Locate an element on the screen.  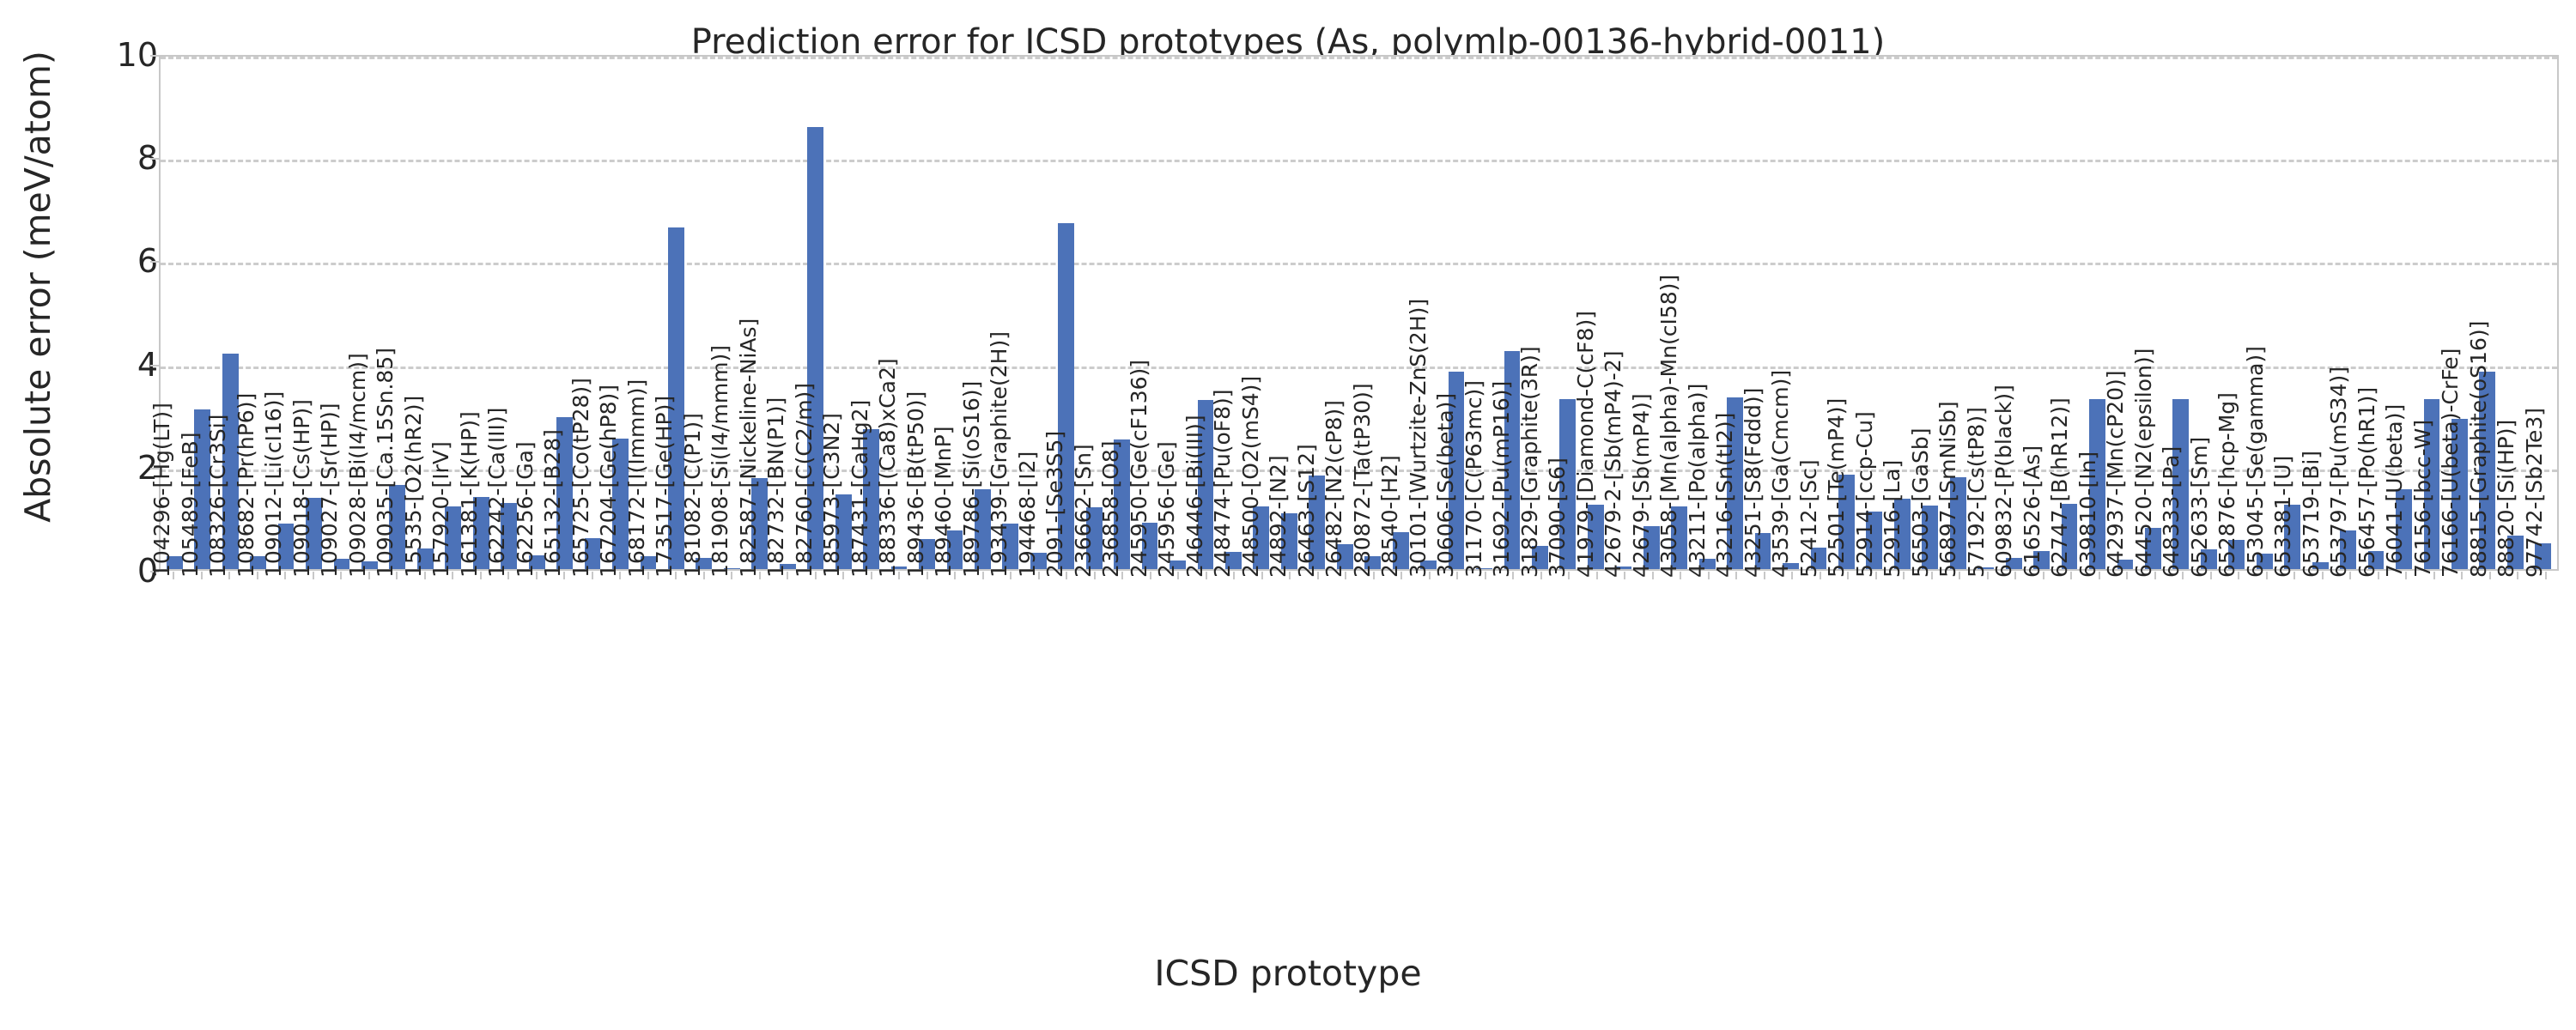
x-axis-tick-label: 88815-[Graphite(oS16)] is located at coordinates (2478, 449).